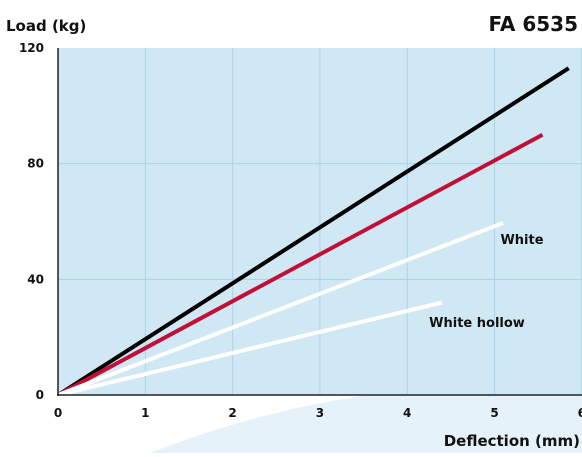 The width and height of the screenshot is (582, 457). I want to click on x-tick-label: 6, so click(580, 413).